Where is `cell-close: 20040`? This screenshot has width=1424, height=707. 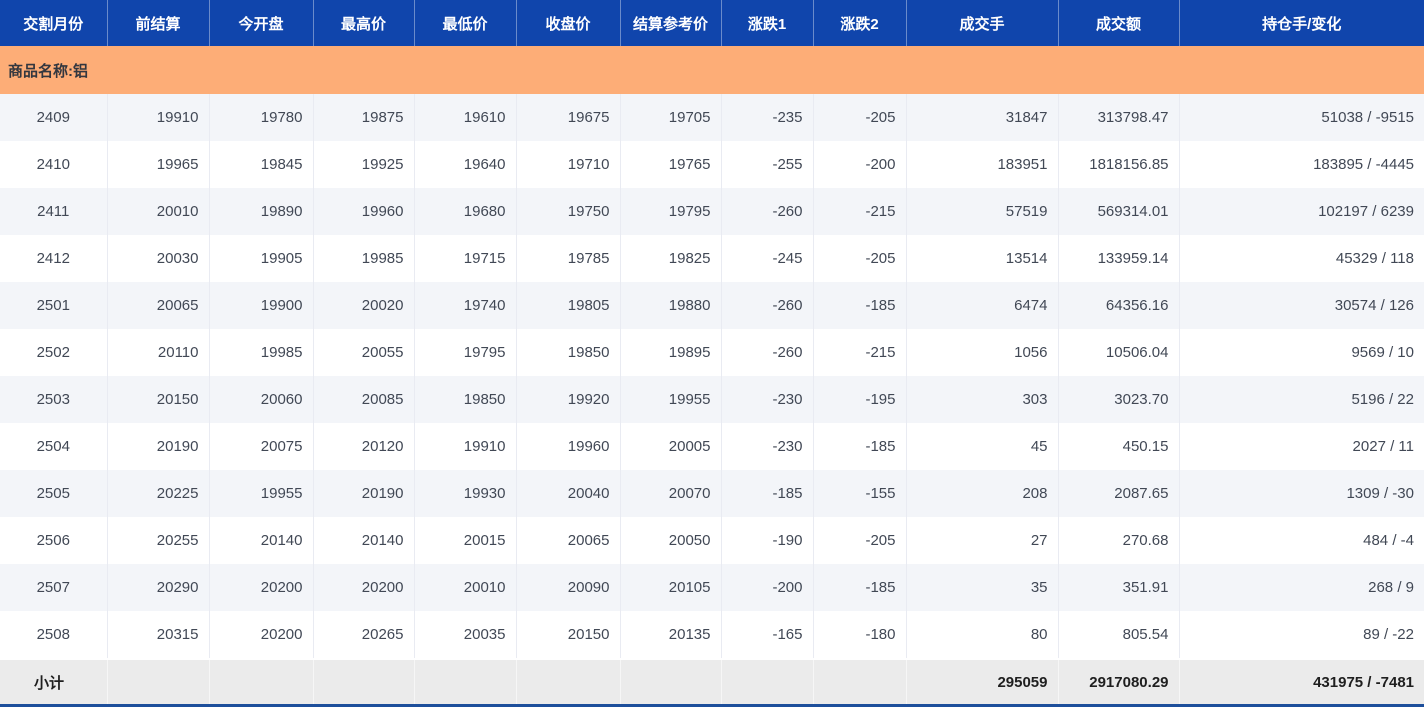 cell-close: 20040 is located at coordinates (568, 493).